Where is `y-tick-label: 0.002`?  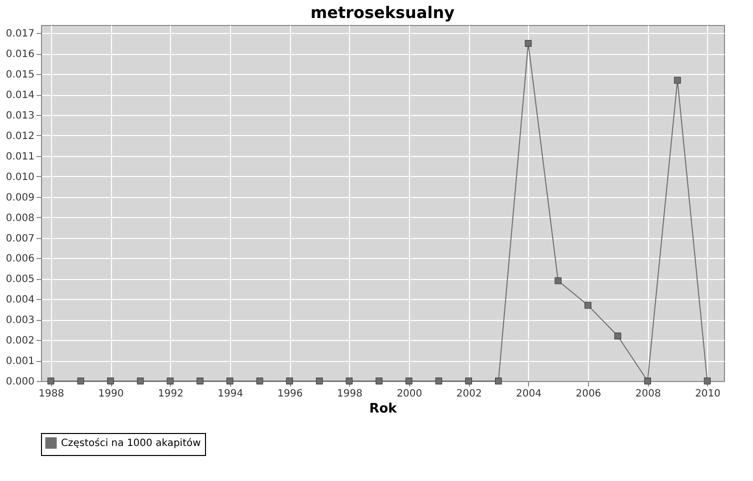 y-tick-label: 0.002 is located at coordinates (20, 341).